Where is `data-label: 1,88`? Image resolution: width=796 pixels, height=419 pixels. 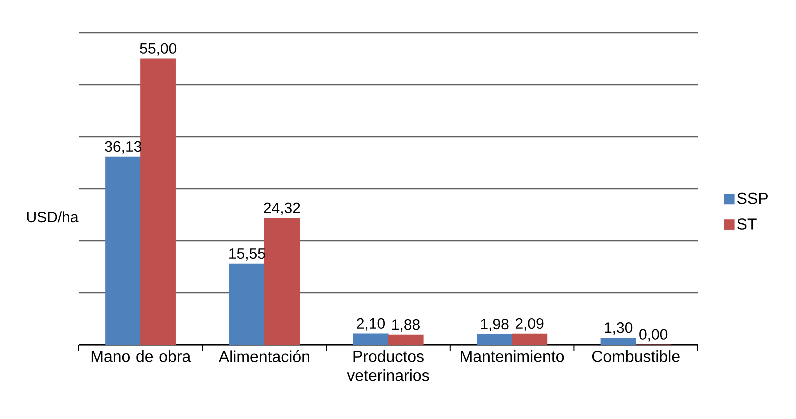 data-label: 1,88 is located at coordinates (406, 326).